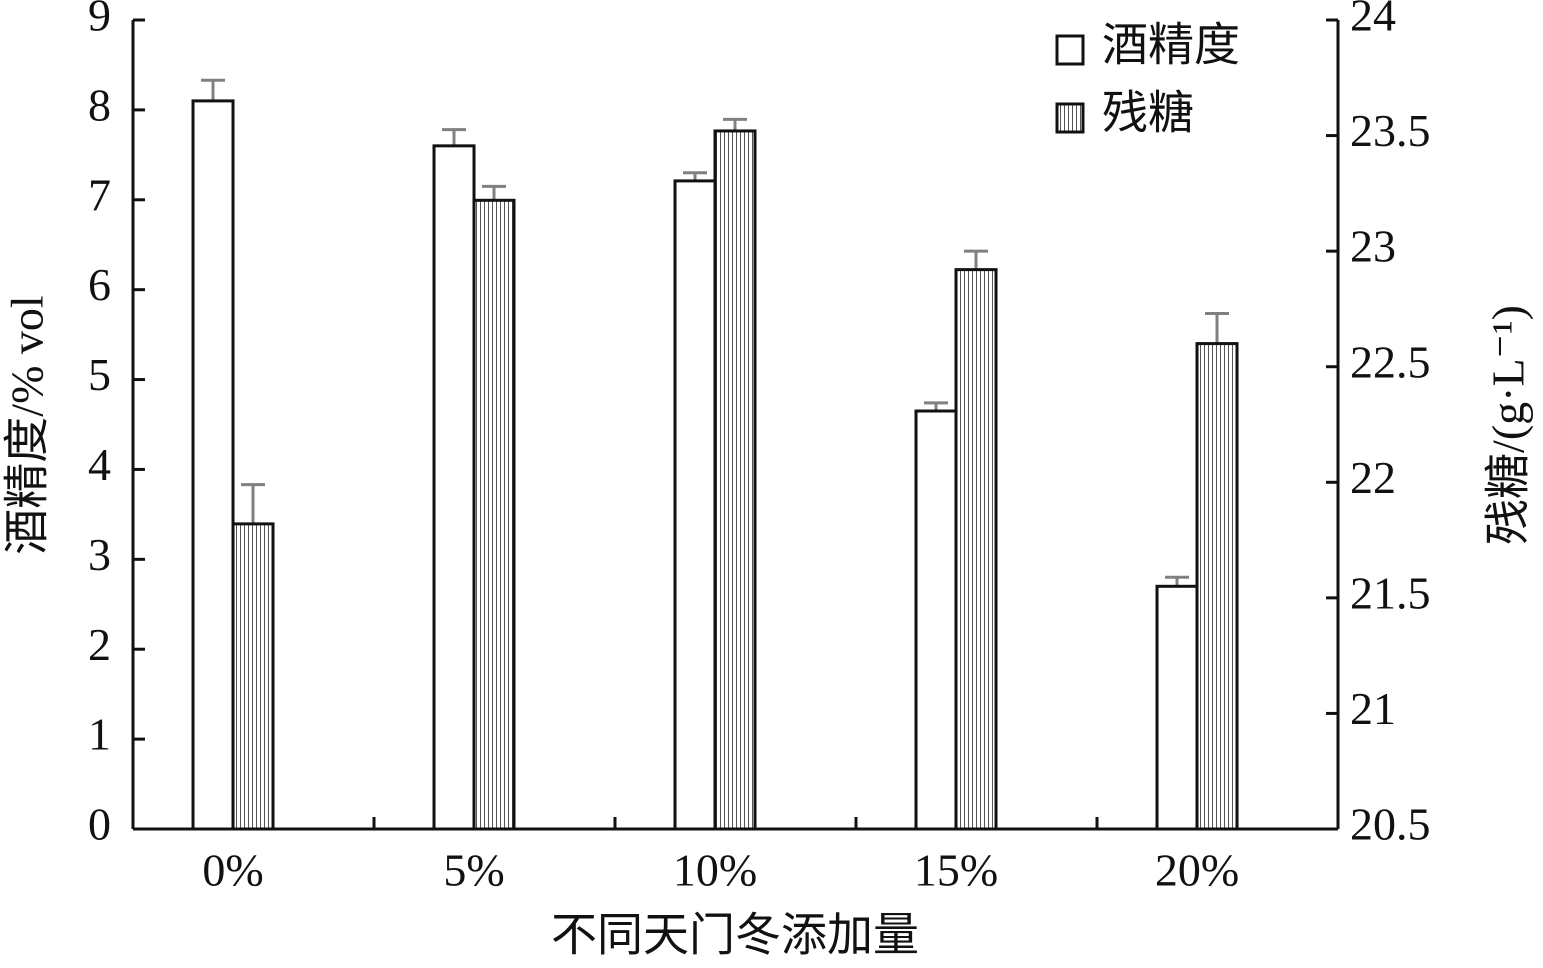  Describe the element at coordinates (99, 374) in the screenshot. I see `y-tick-label: 5` at that location.